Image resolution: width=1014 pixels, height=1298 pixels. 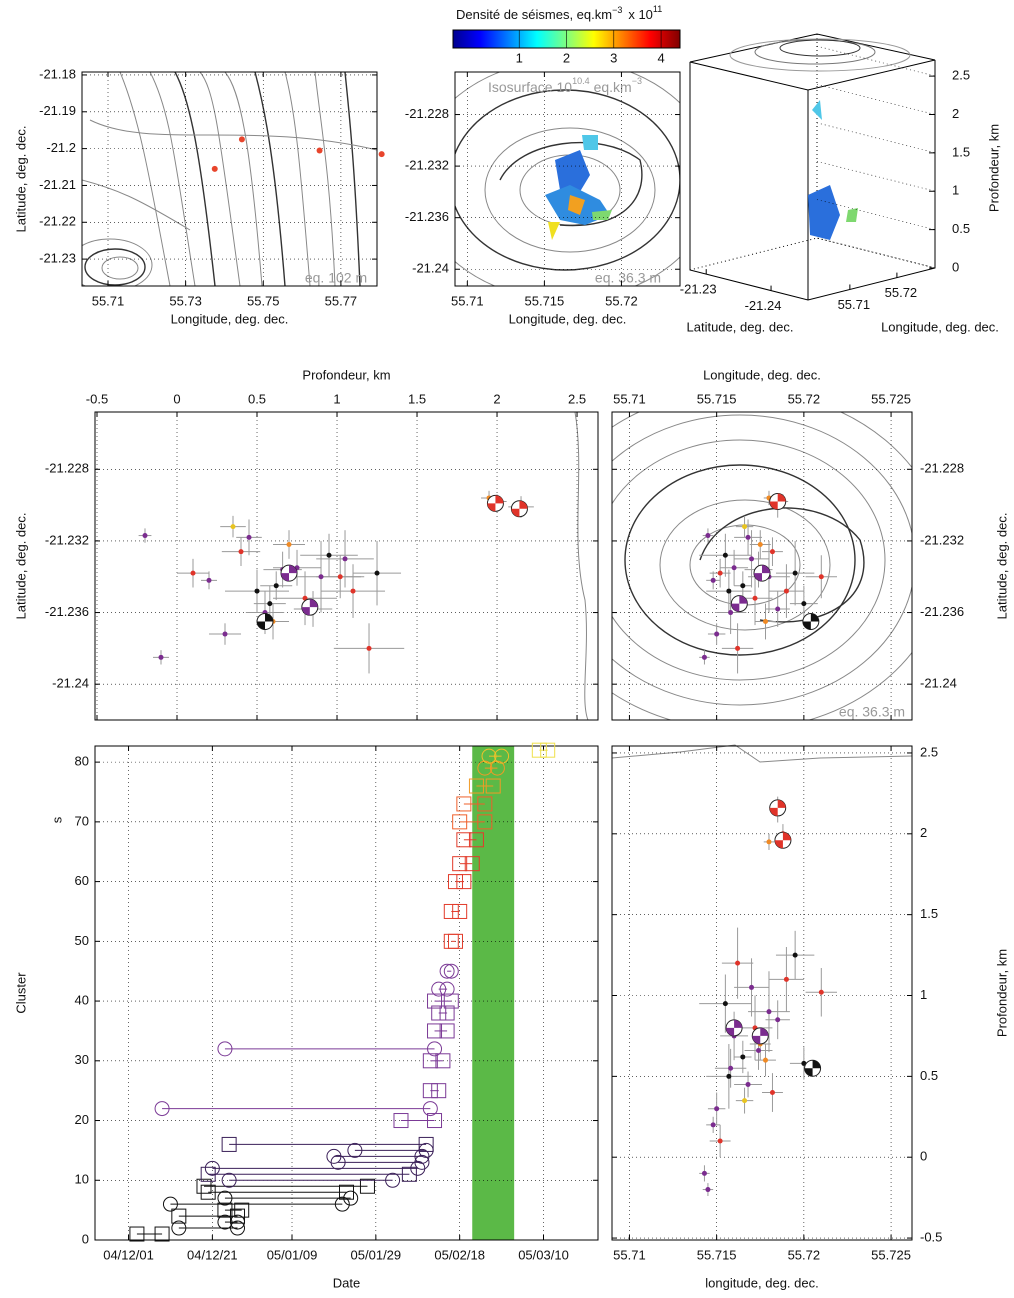 What do you see at coordinates (57, 110) in the screenshot?
I see `y-tick-label: -21.19` at bounding box center [57, 110].